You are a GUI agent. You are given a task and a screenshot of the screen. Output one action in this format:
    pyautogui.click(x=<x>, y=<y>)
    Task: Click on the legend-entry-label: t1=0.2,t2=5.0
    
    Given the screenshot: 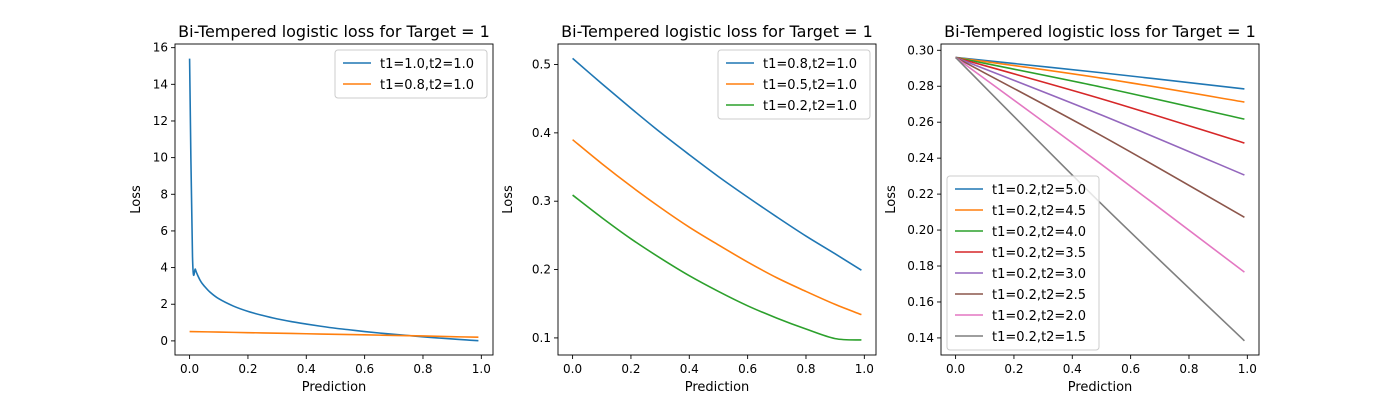 What is the action you would take?
    pyautogui.click(x=1039, y=190)
    